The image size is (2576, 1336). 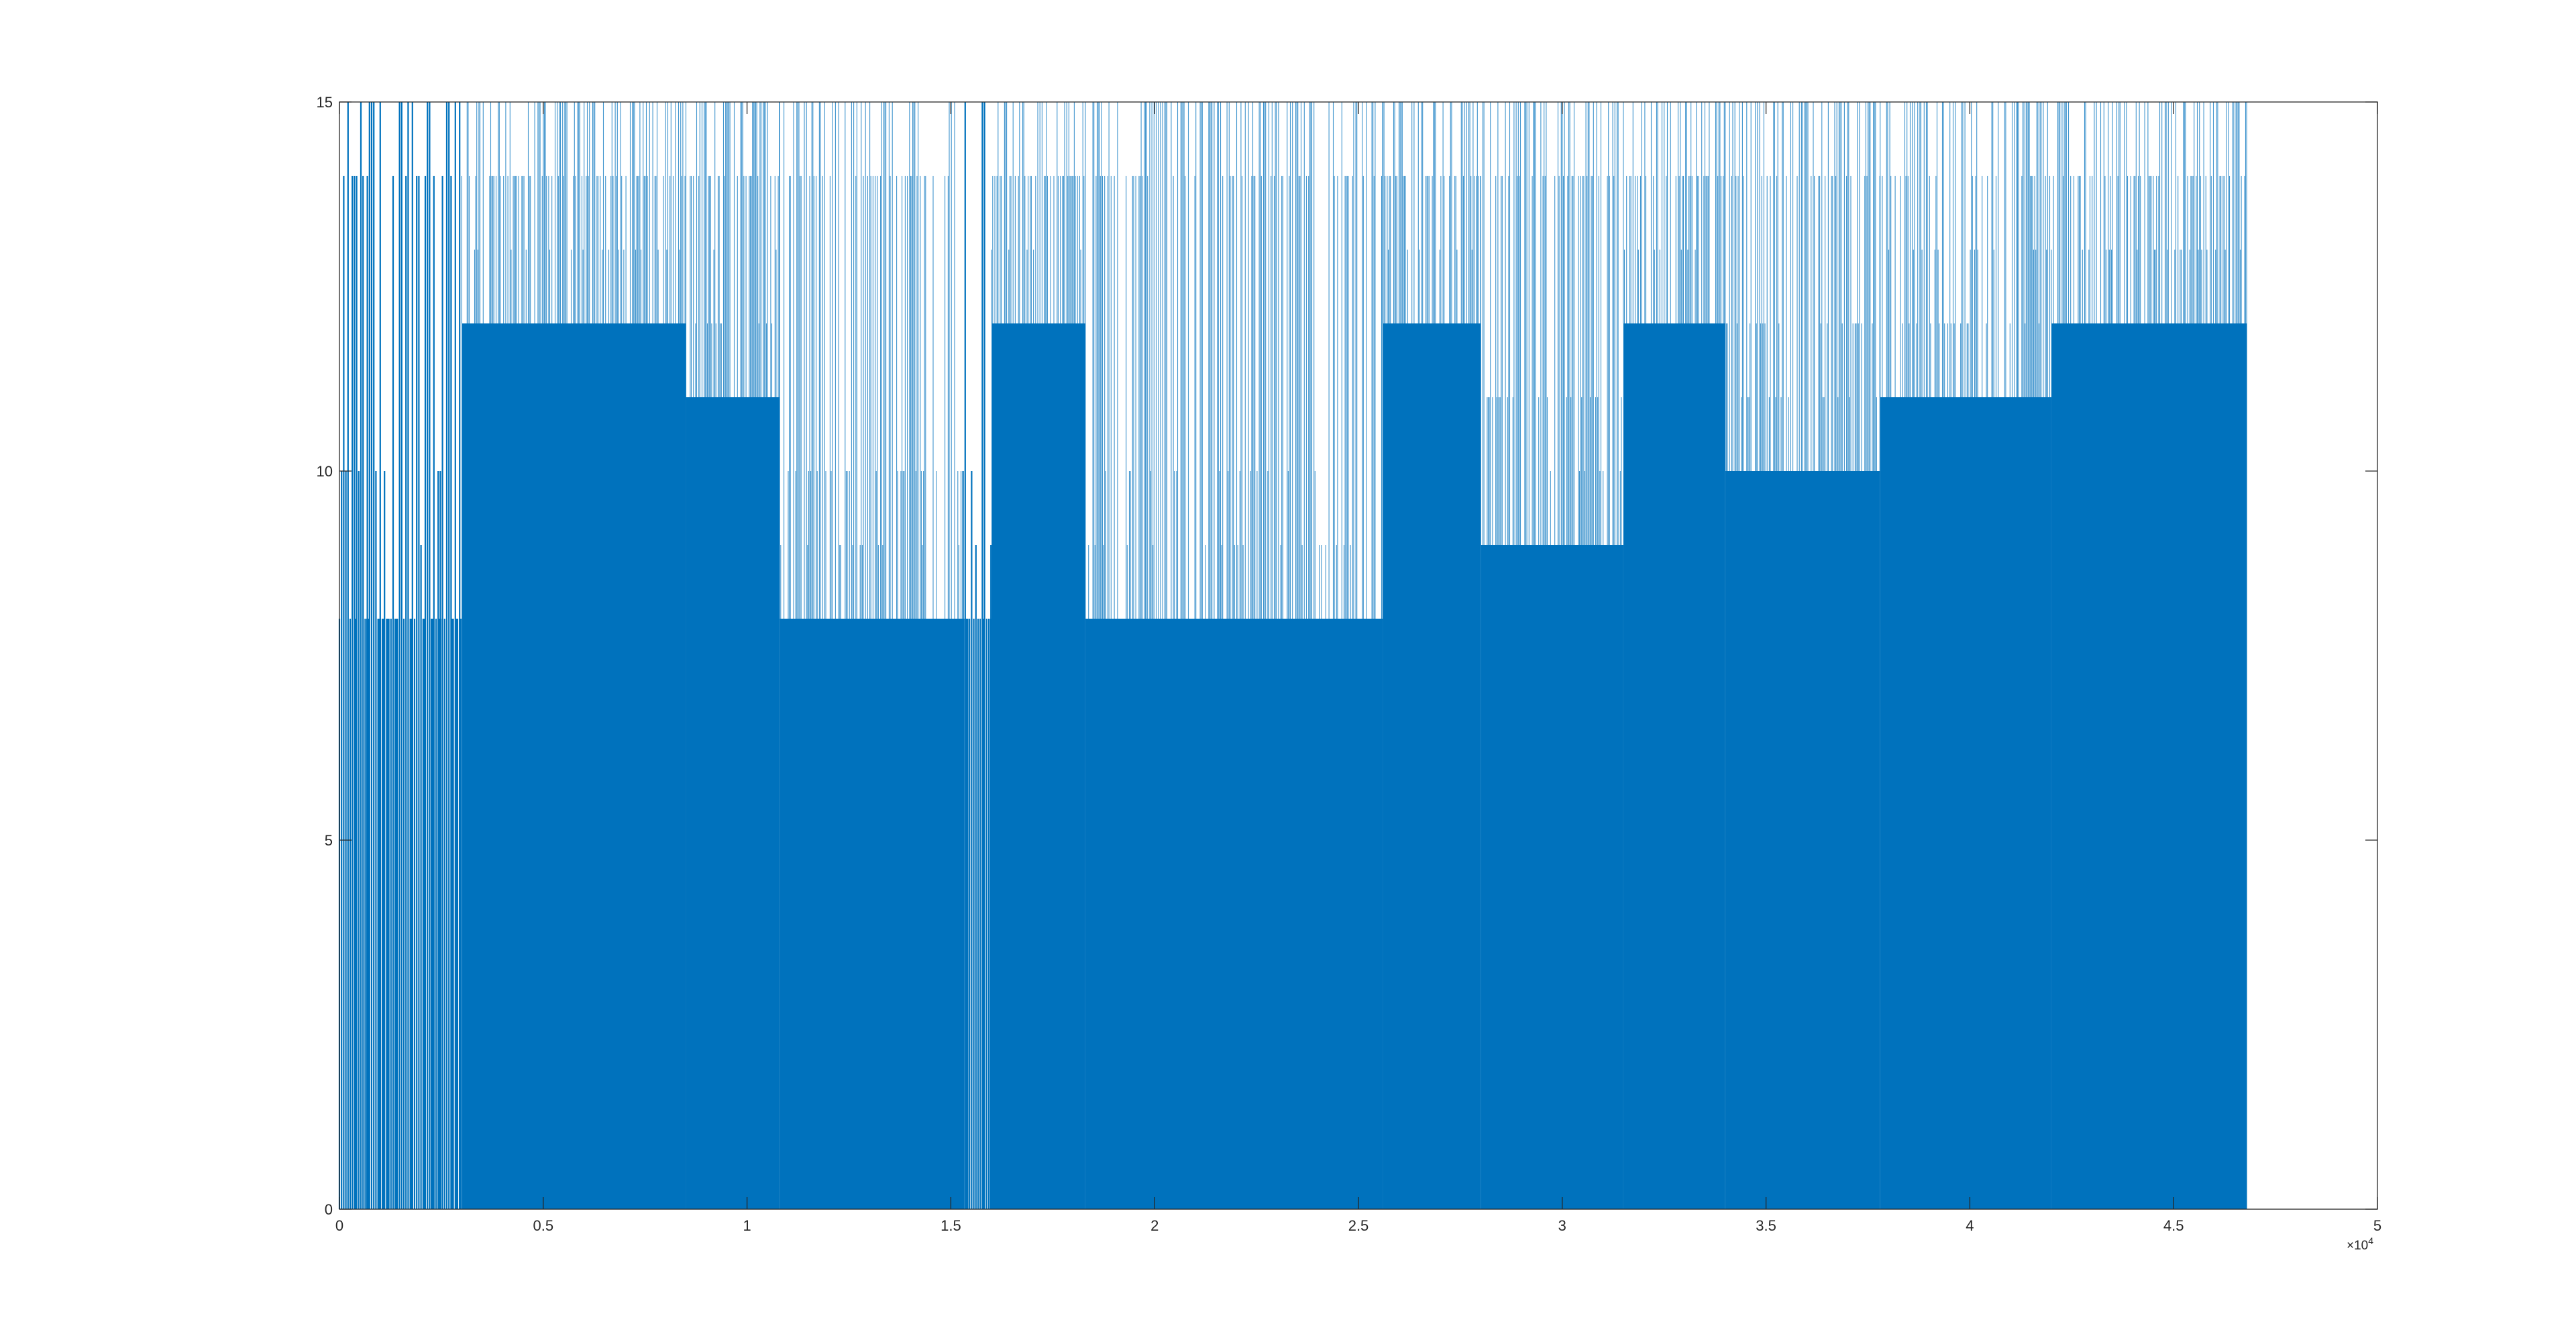 I want to click on x-exponent-label: ×10⁴, so click(x=2360, y=1244).